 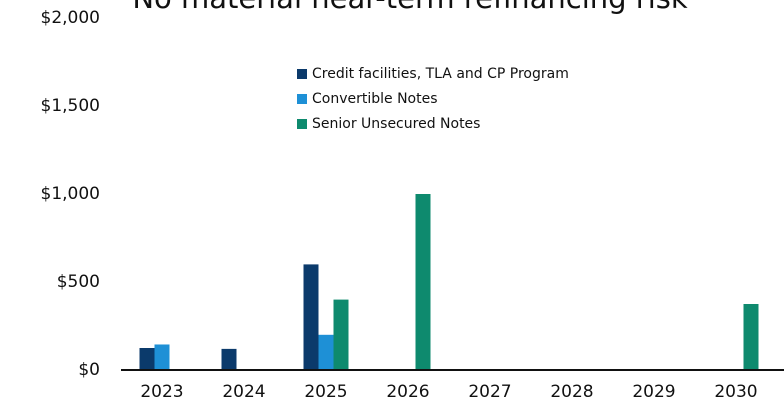 I want to click on y-tick-label: $1,000, so click(x=70, y=194).